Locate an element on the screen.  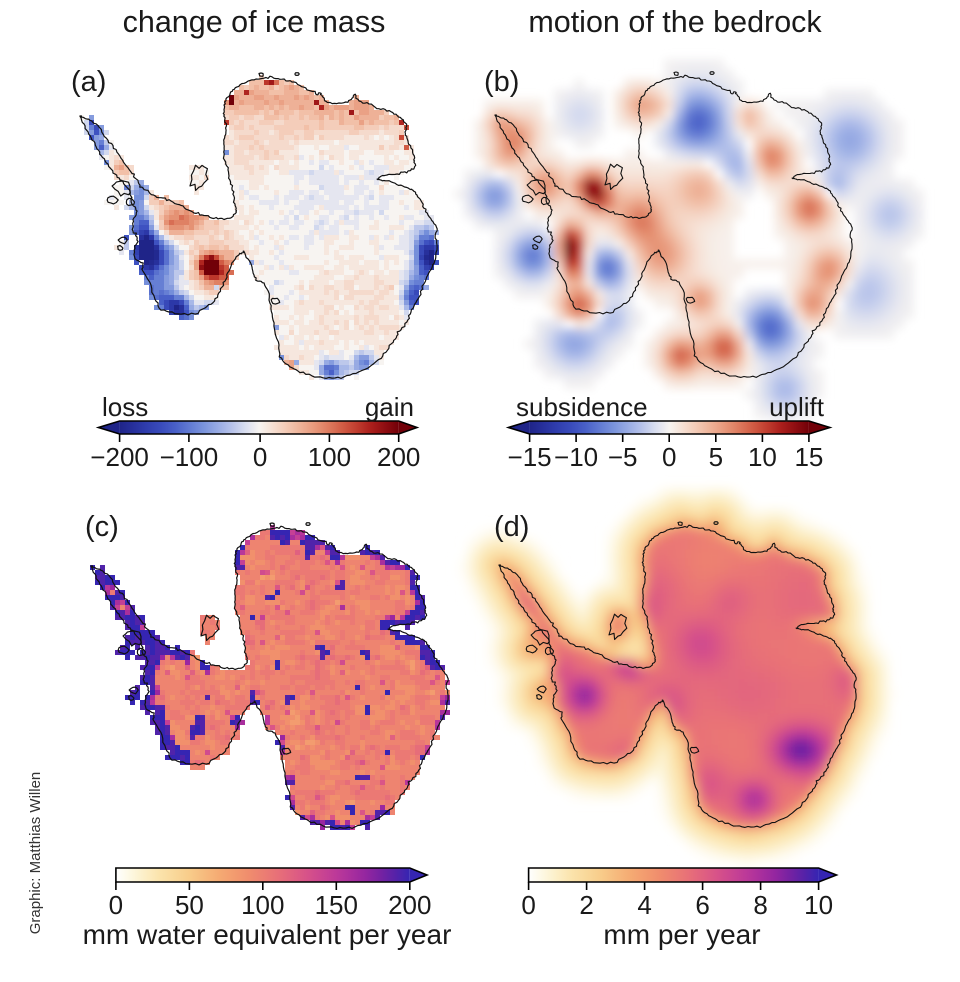
svg-text: (b) is located at coordinates (501, 82).